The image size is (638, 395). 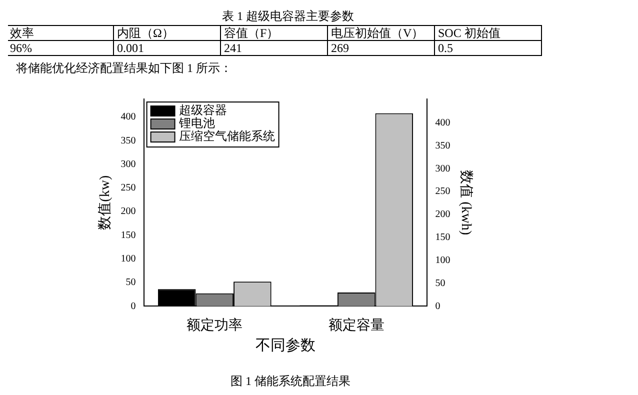 What do you see at coordinates (274, 33) in the screenshot?
I see `text: 容值（F）` at bounding box center [274, 33].